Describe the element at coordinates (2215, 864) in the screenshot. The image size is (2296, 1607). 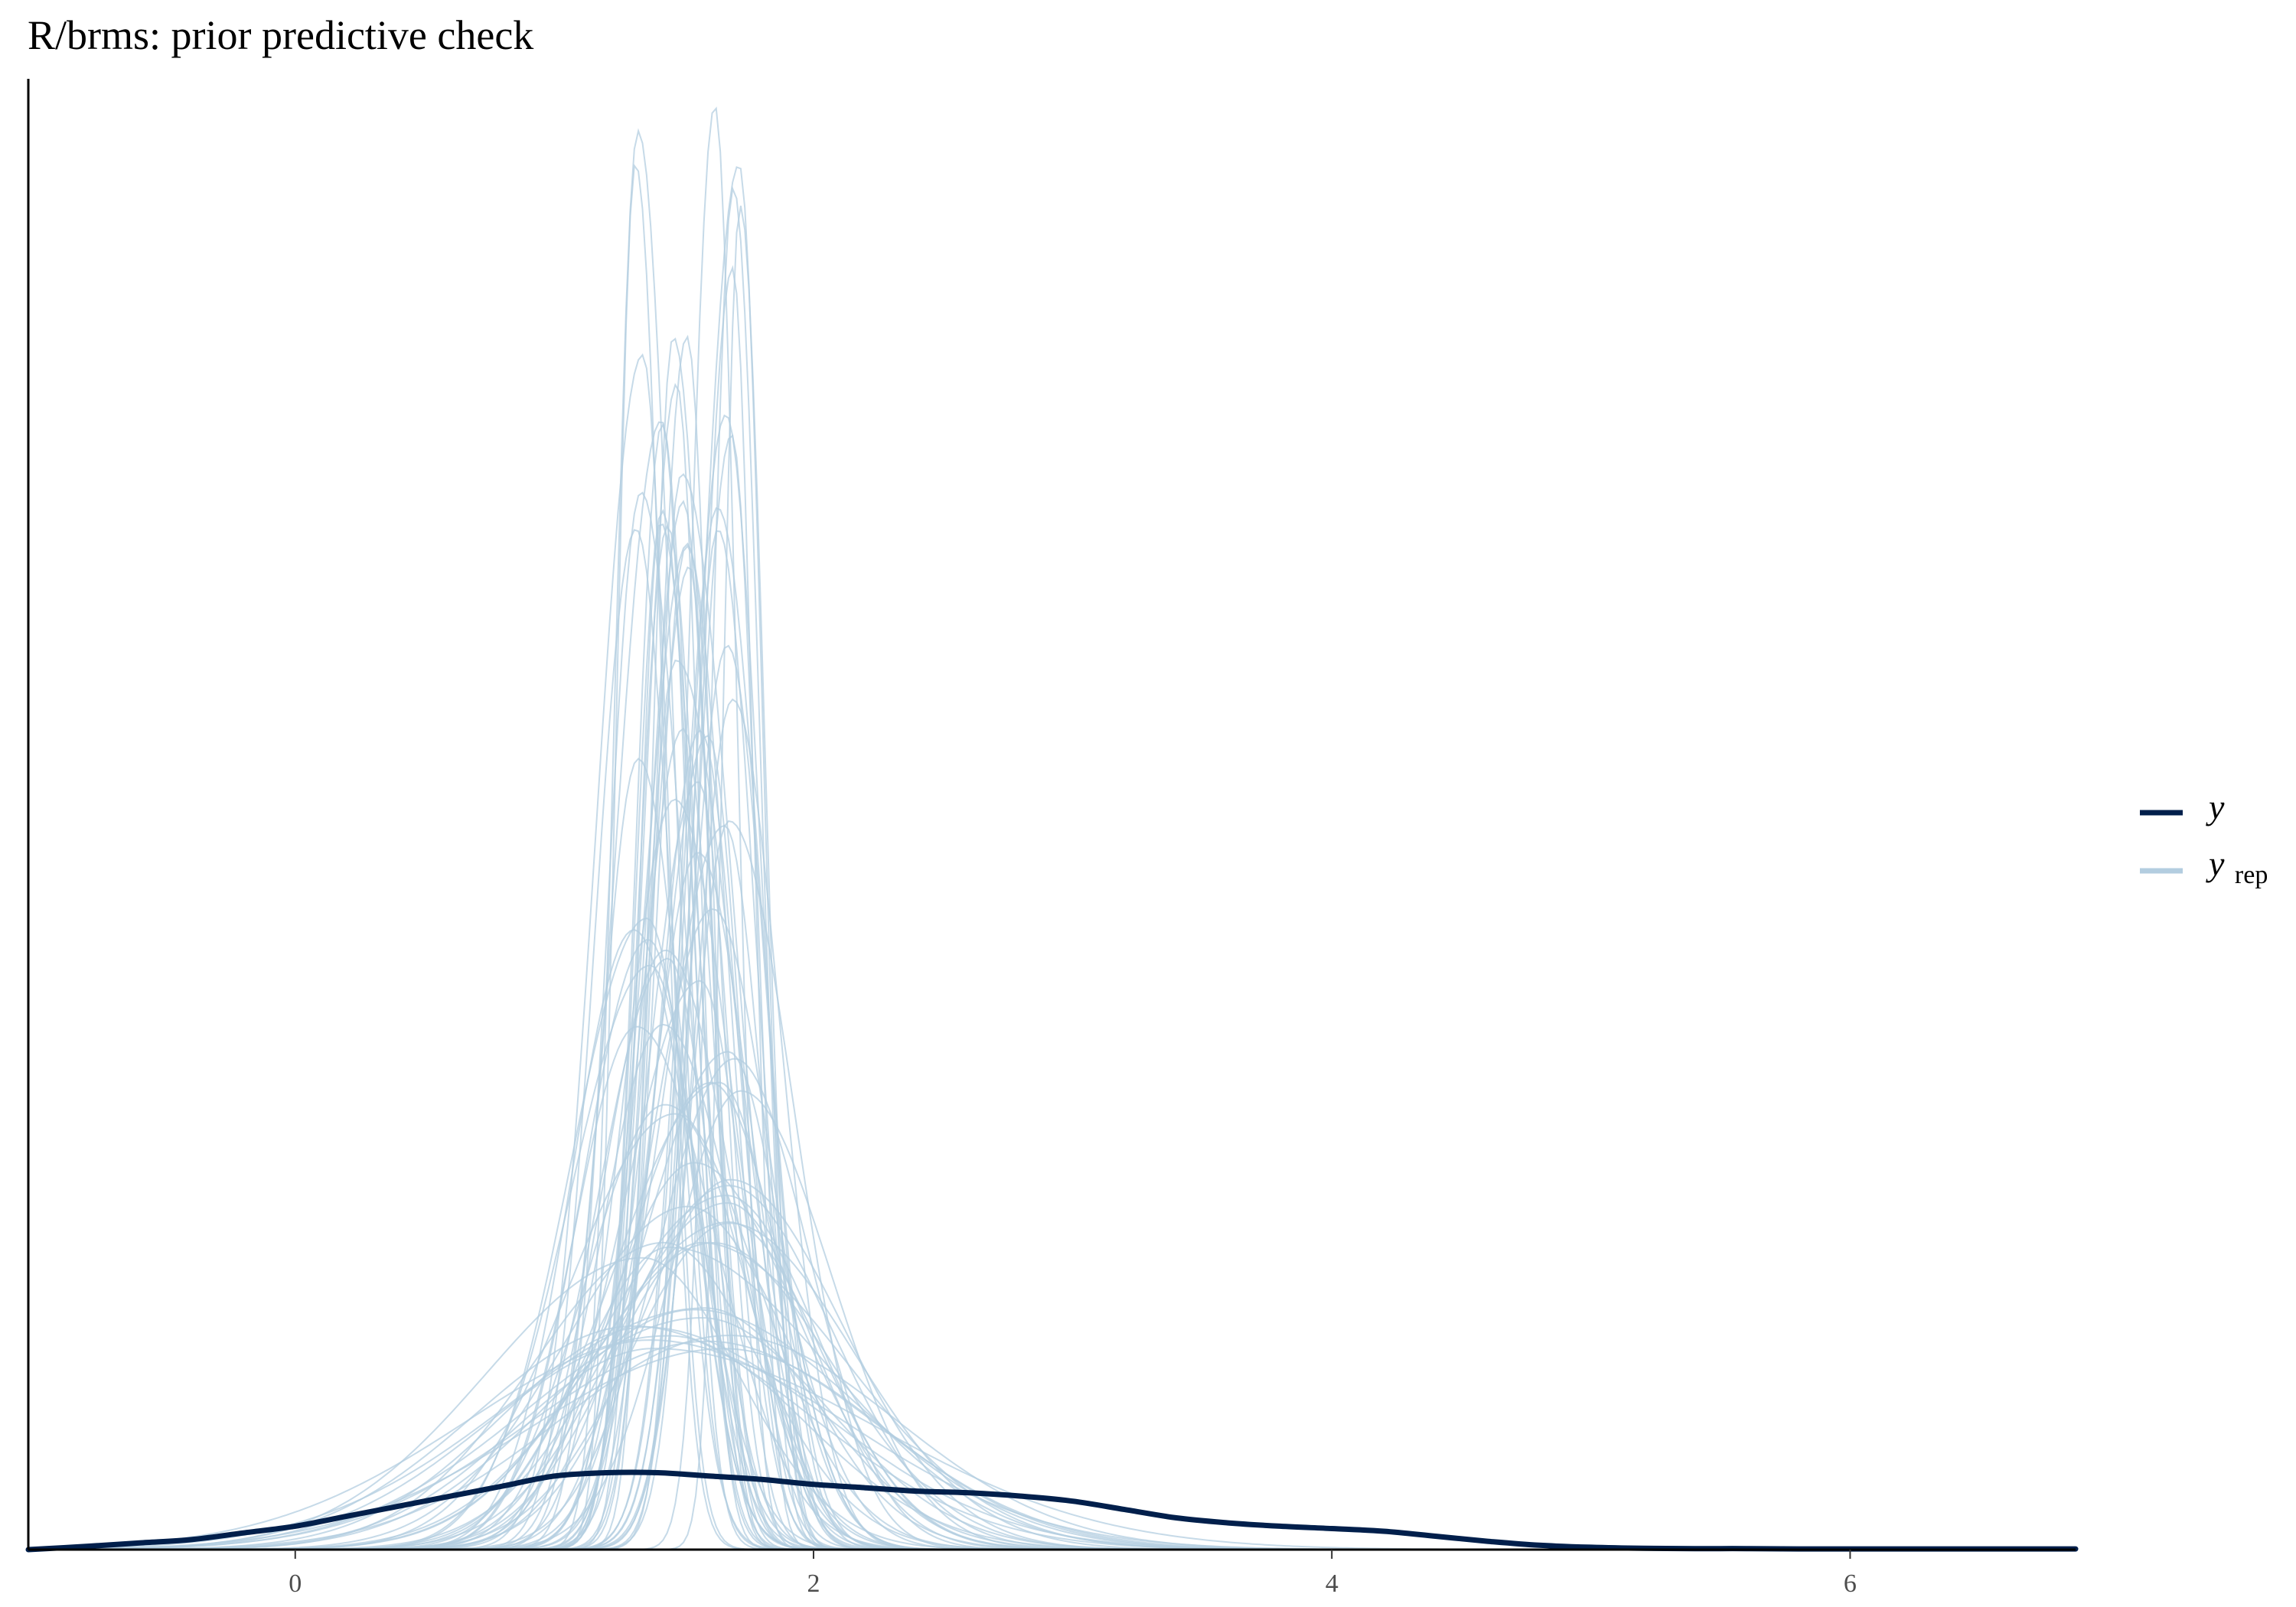
I see `legend-label-yrep-main: y` at that location.